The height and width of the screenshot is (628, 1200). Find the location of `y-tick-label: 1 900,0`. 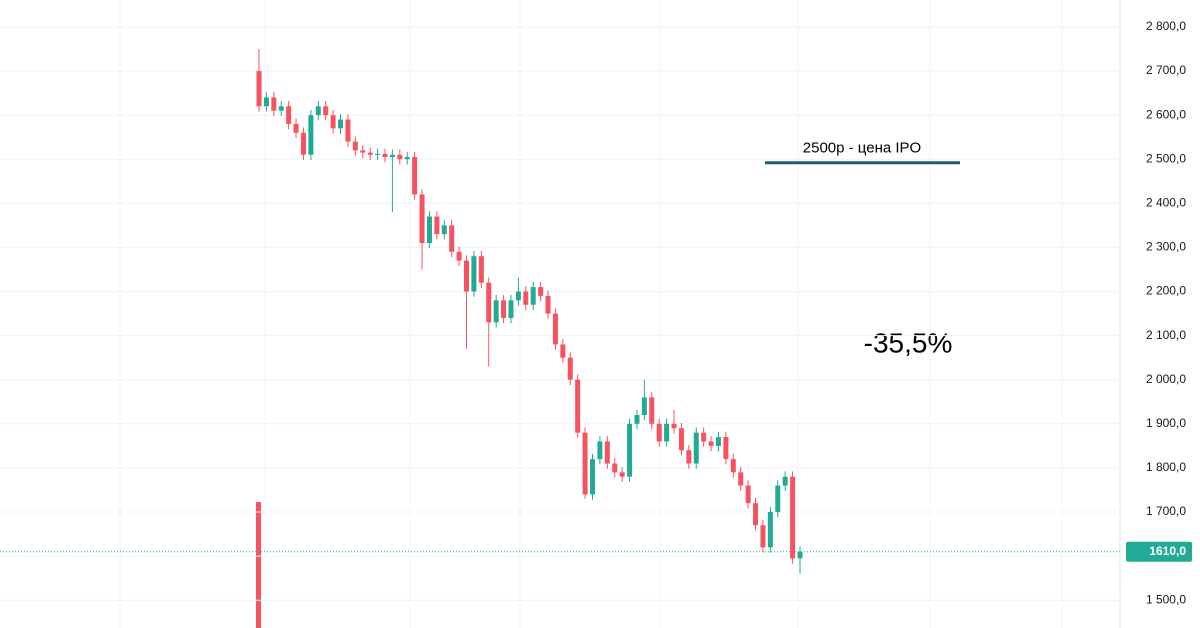

y-tick-label: 1 900,0 is located at coordinates (1166, 423).